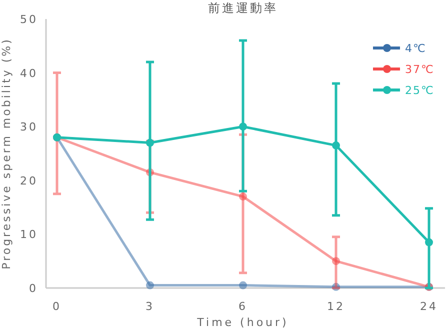  Describe the element at coordinates (419, 69) in the screenshot. I see `legend-label: 37℃` at that location.